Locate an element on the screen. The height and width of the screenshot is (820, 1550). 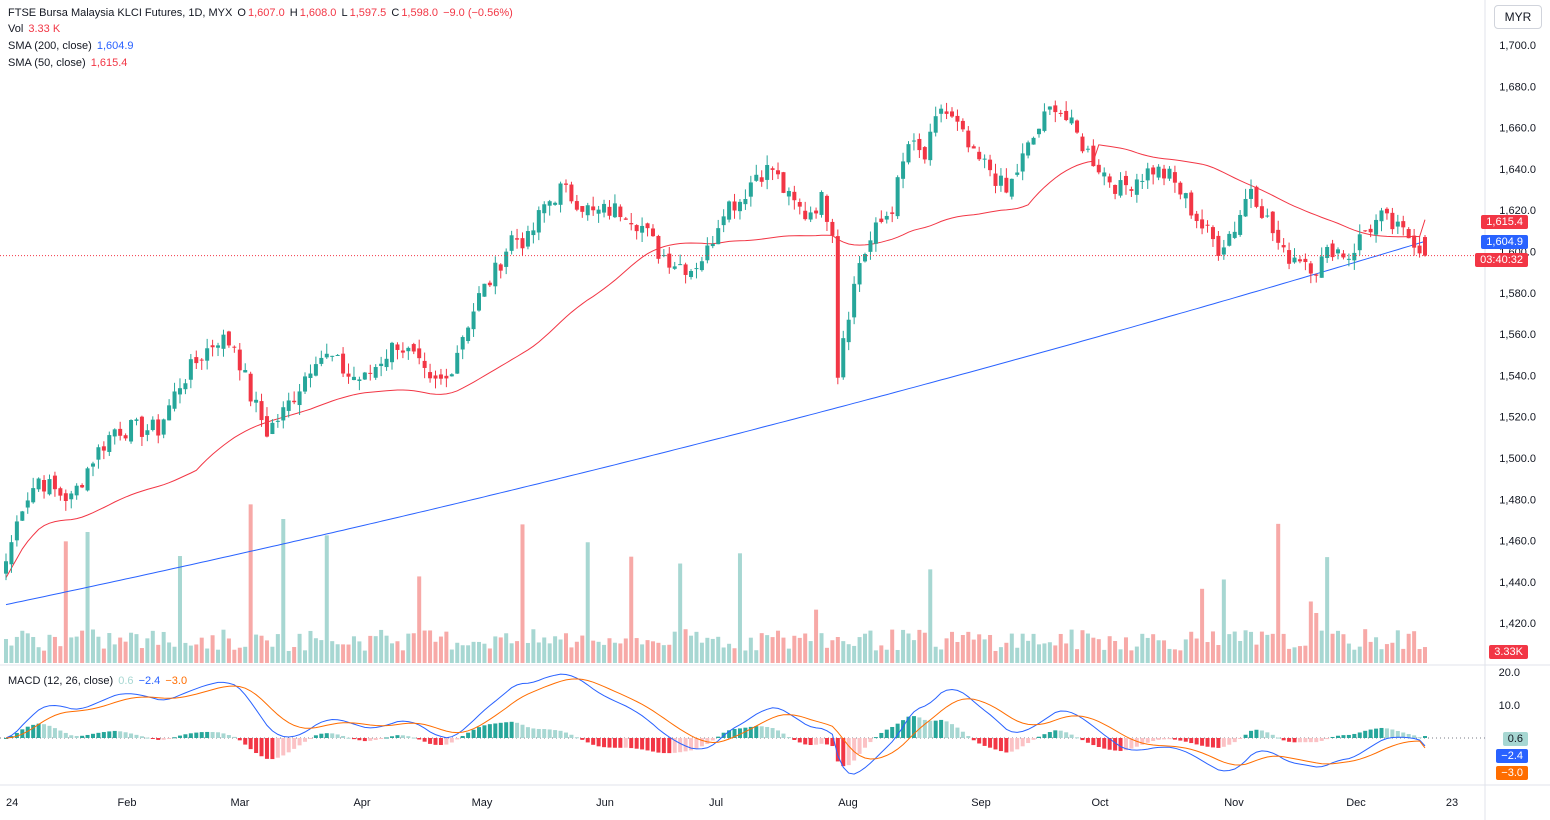
low-value: 1,597.5 is located at coordinates (368, 13).